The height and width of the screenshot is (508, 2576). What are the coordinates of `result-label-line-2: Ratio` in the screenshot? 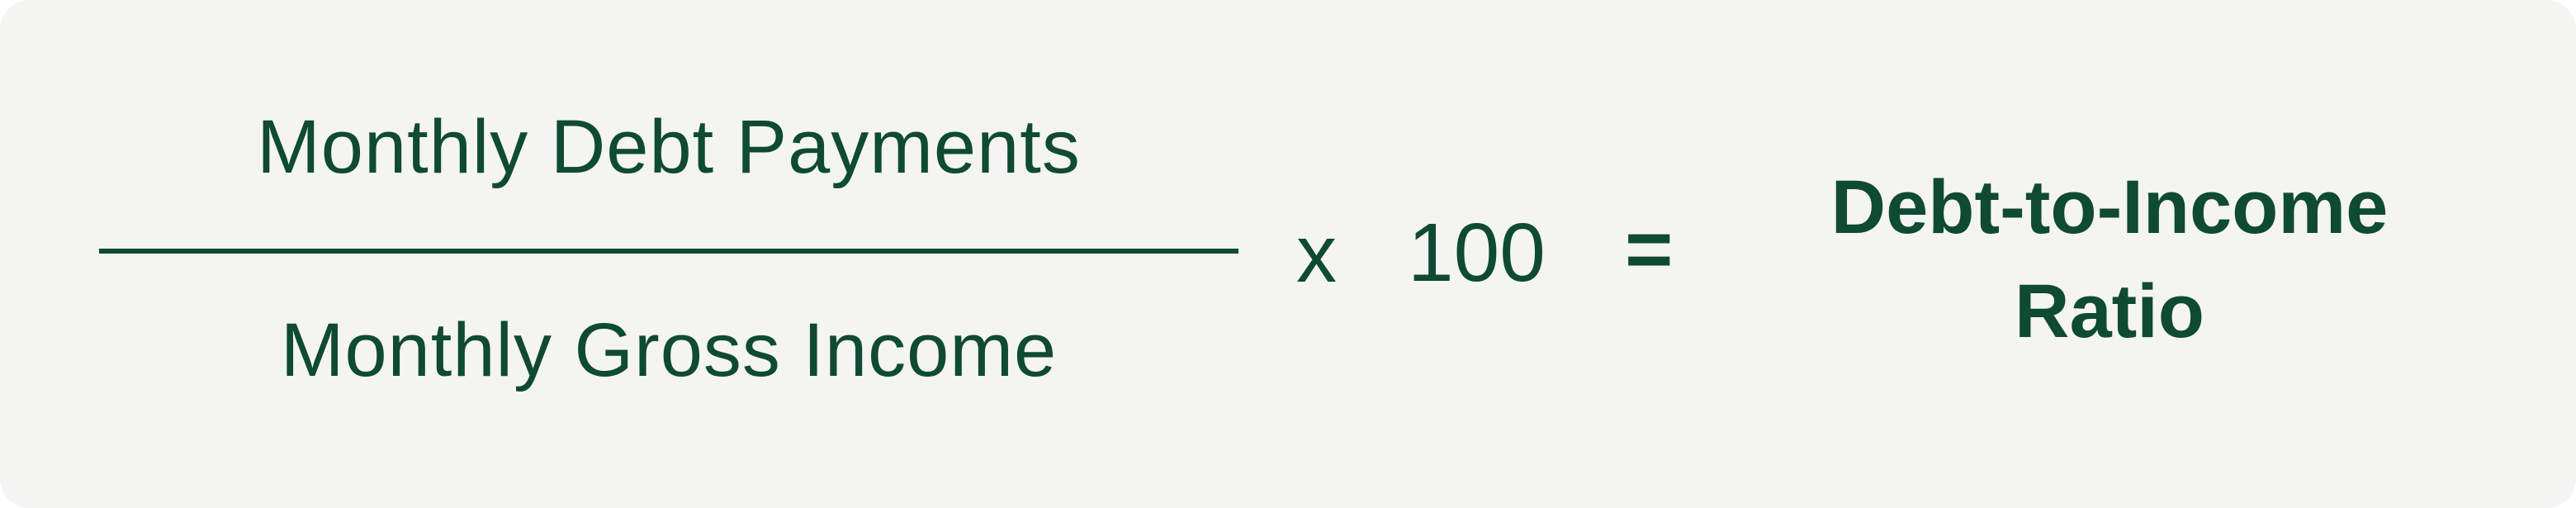 It's located at (2109, 311).